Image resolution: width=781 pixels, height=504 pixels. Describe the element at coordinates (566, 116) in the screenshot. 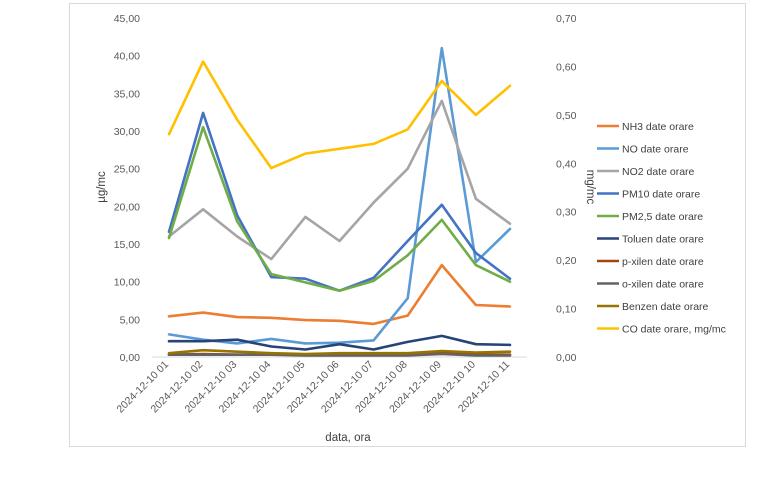

I see `y2-tick-label: 0,50` at that location.